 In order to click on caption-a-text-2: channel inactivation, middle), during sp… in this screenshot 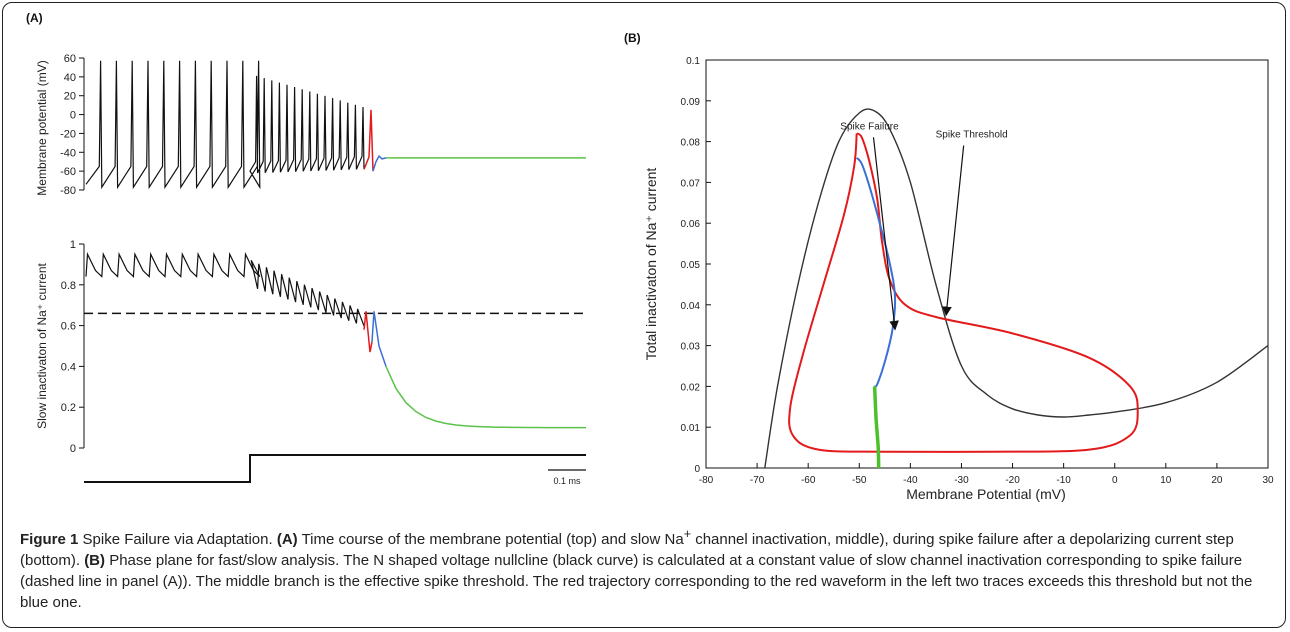, I will do `click(627, 550)`.